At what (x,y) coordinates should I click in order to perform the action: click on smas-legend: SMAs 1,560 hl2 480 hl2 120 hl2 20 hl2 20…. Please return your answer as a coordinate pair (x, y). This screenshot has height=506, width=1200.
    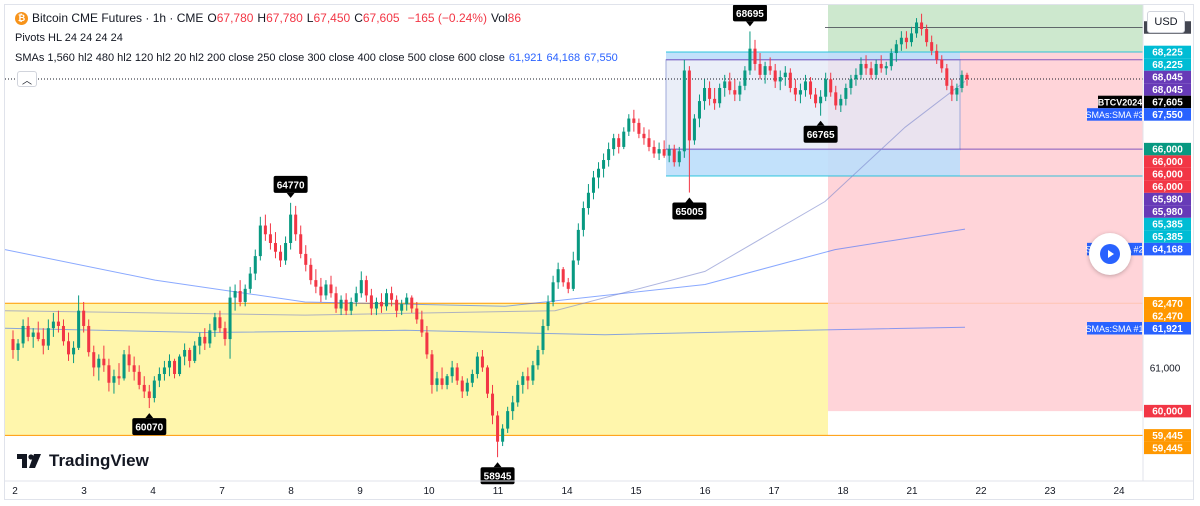
    Looking at the image, I should click on (316, 58).